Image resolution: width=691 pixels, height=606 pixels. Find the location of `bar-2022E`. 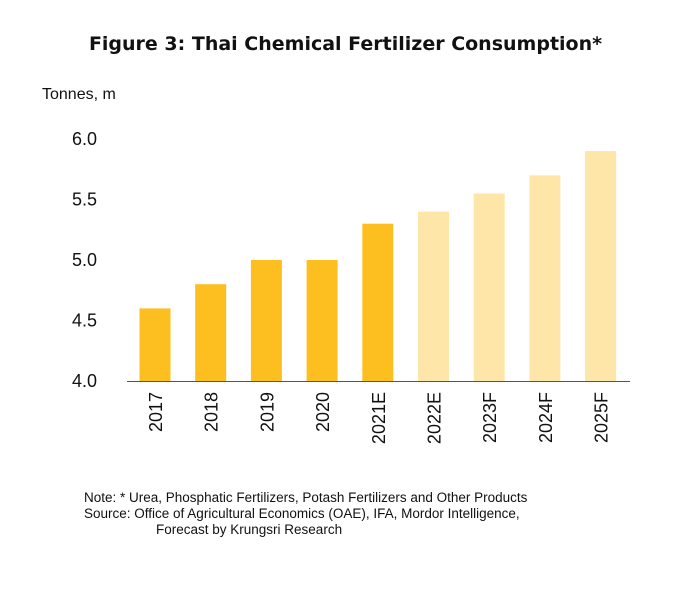

bar-2022E is located at coordinates (433, 296).